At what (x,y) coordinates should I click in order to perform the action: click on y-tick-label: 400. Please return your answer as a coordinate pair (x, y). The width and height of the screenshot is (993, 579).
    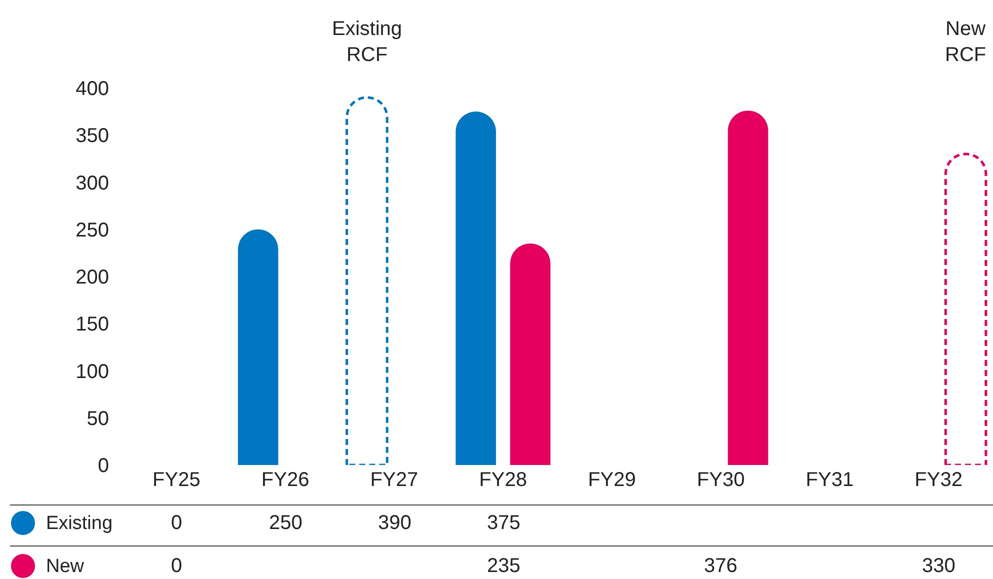
    Looking at the image, I should click on (92, 89).